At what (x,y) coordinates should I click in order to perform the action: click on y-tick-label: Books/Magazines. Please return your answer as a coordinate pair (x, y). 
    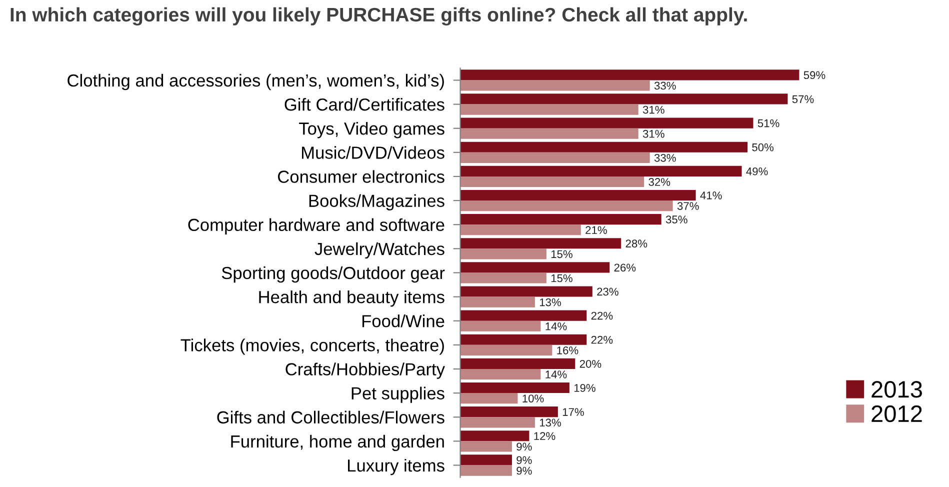
    Looking at the image, I should click on (376, 202).